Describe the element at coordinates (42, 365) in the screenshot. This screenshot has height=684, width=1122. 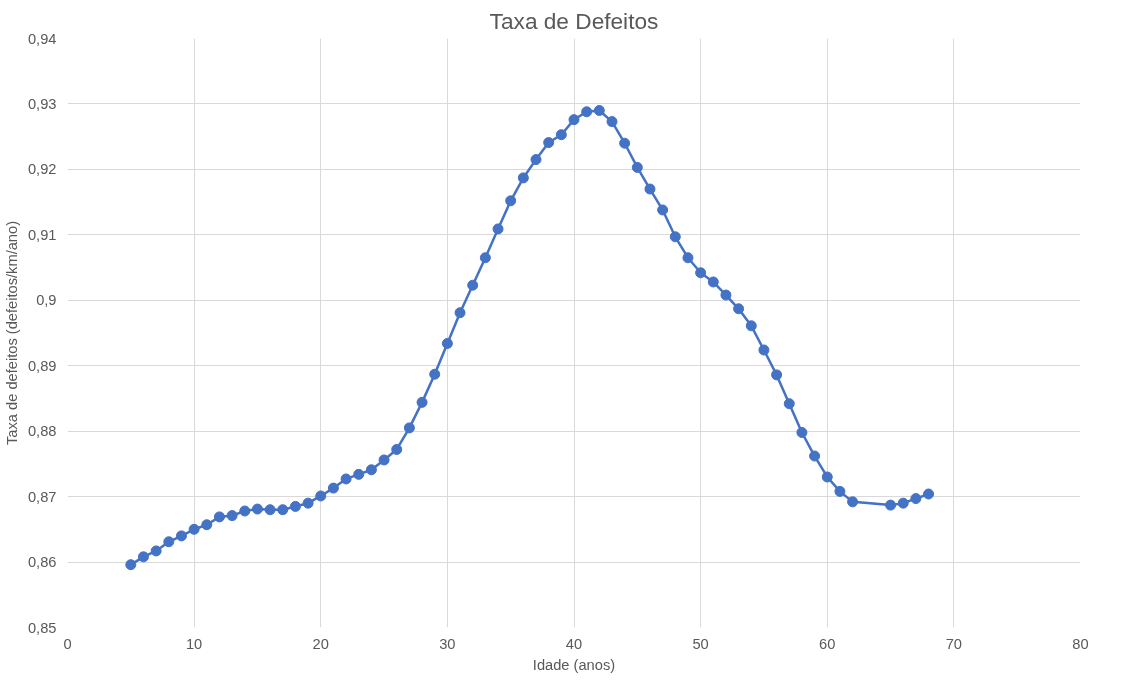
I see `y-tick-label: 0,89` at that location.